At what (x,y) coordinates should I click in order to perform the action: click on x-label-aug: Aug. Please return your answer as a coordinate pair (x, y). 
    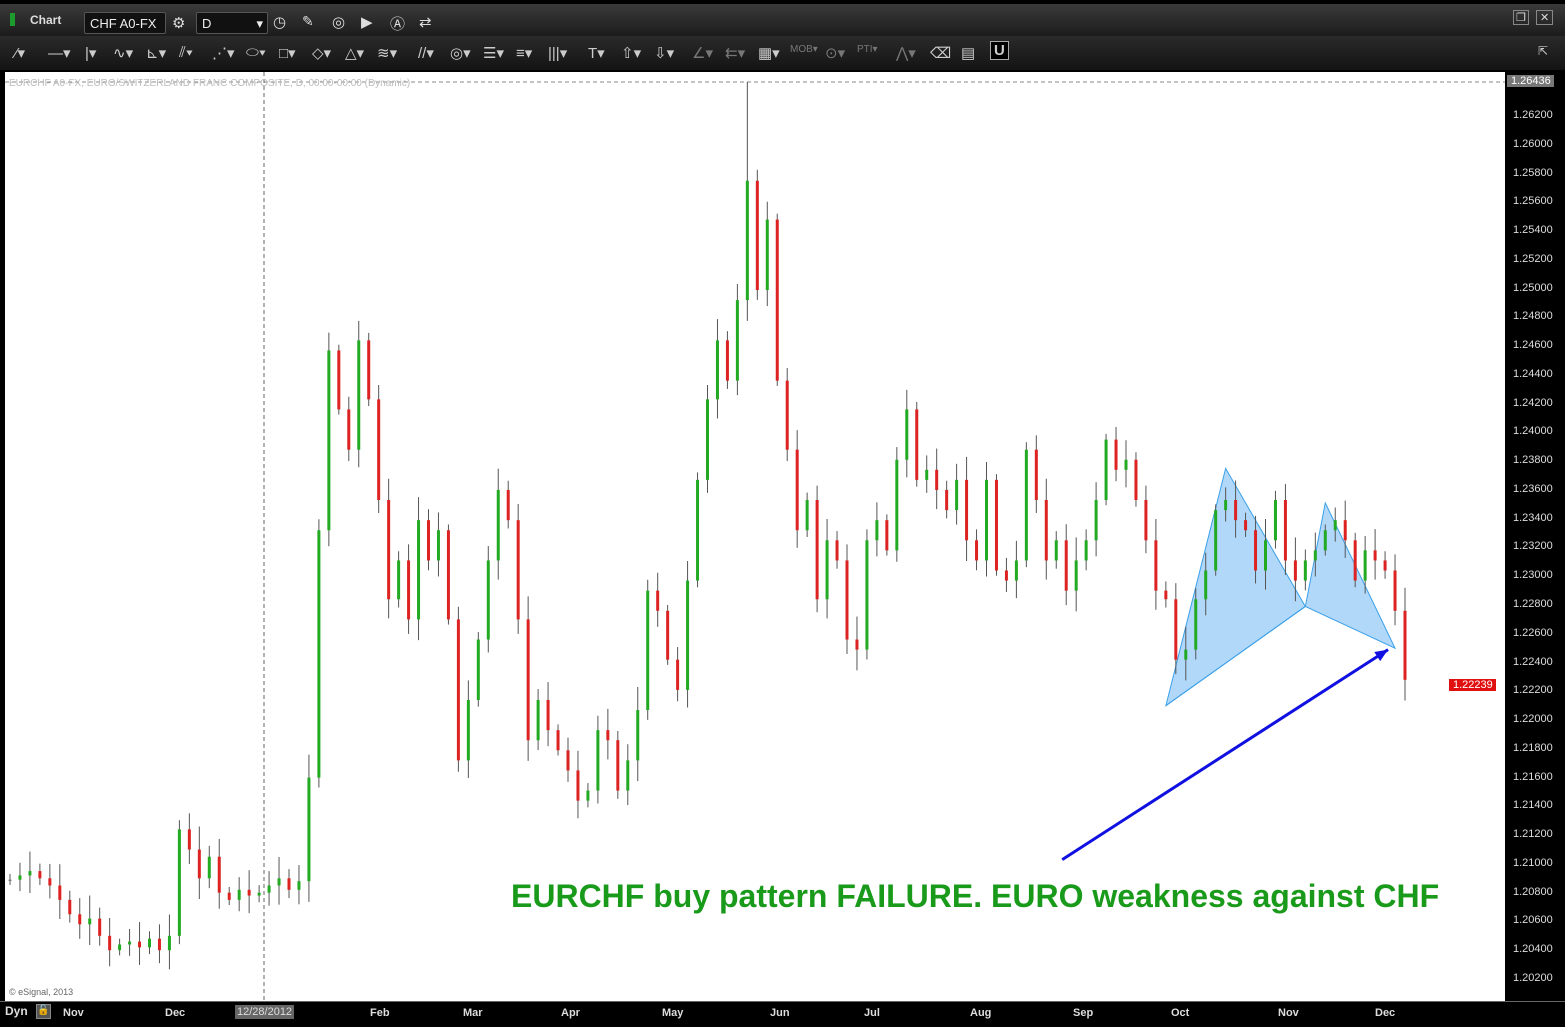
    Looking at the image, I should click on (981, 1013).